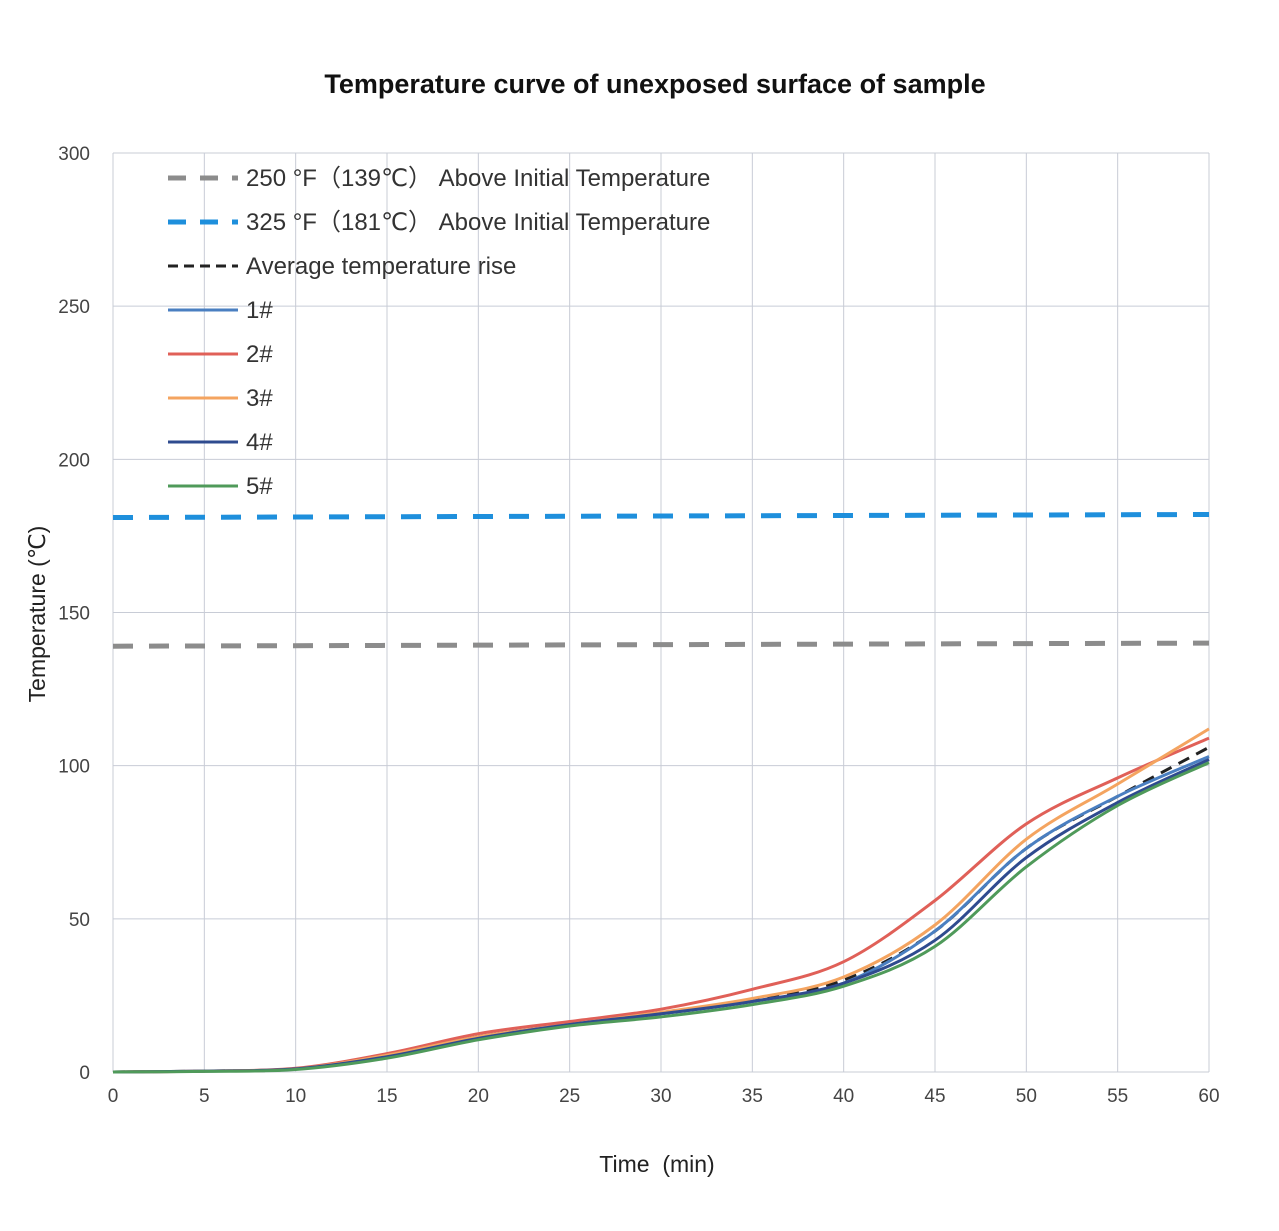 The height and width of the screenshot is (1231, 1279). What do you see at coordinates (259, 442) in the screenshot?
I see `legend-label: 4#` at bounding box center [259, 442].